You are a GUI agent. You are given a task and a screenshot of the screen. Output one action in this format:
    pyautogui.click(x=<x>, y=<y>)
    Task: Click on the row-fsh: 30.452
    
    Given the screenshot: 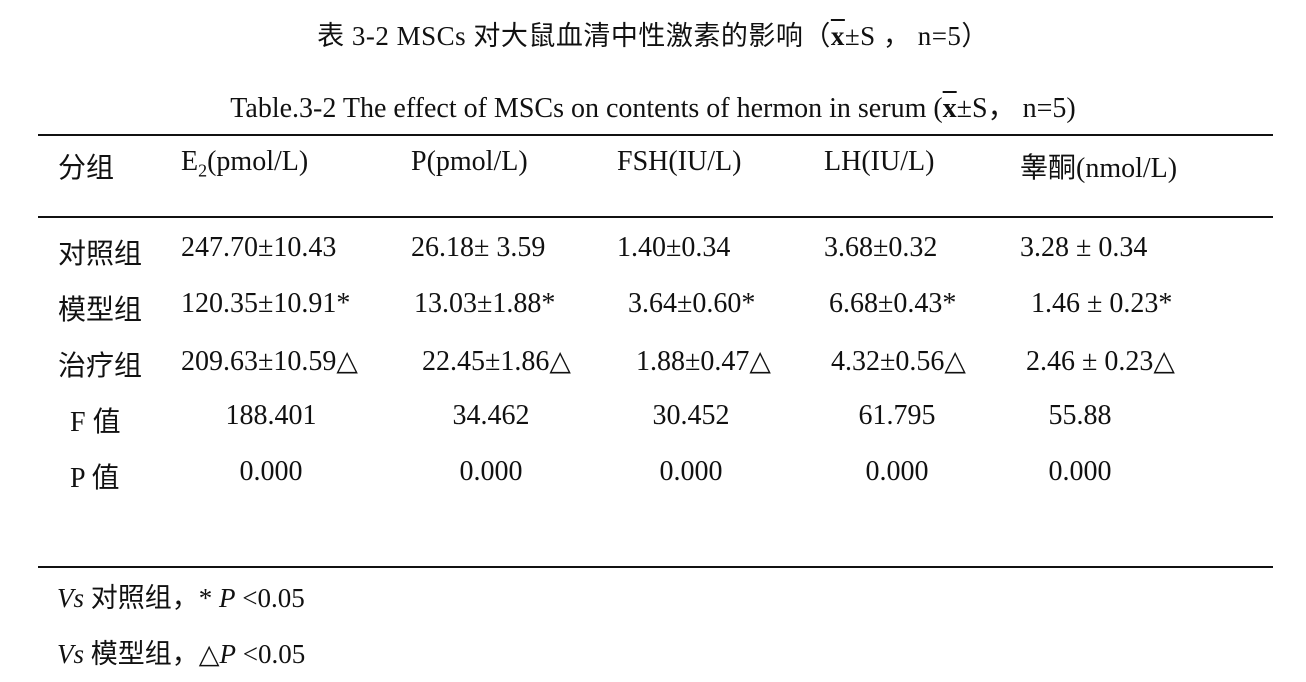 What is the action you would take?
    pyautogui.click(x=691, y=415)
    